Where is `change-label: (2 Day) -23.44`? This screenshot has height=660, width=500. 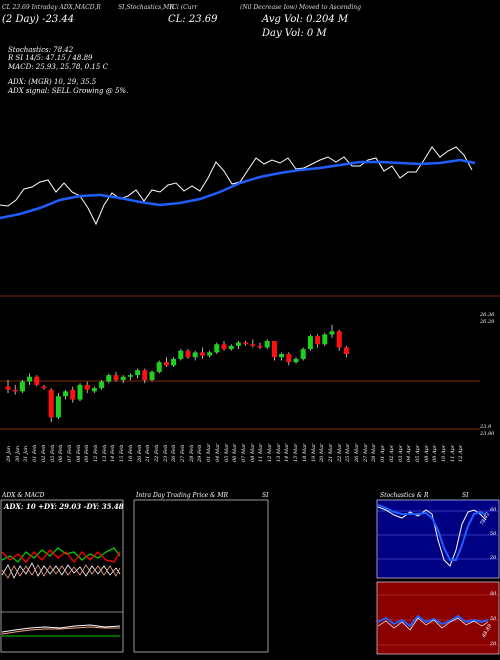 change-label: (2 Day) -23.44 is located at coordinates (38, 19).